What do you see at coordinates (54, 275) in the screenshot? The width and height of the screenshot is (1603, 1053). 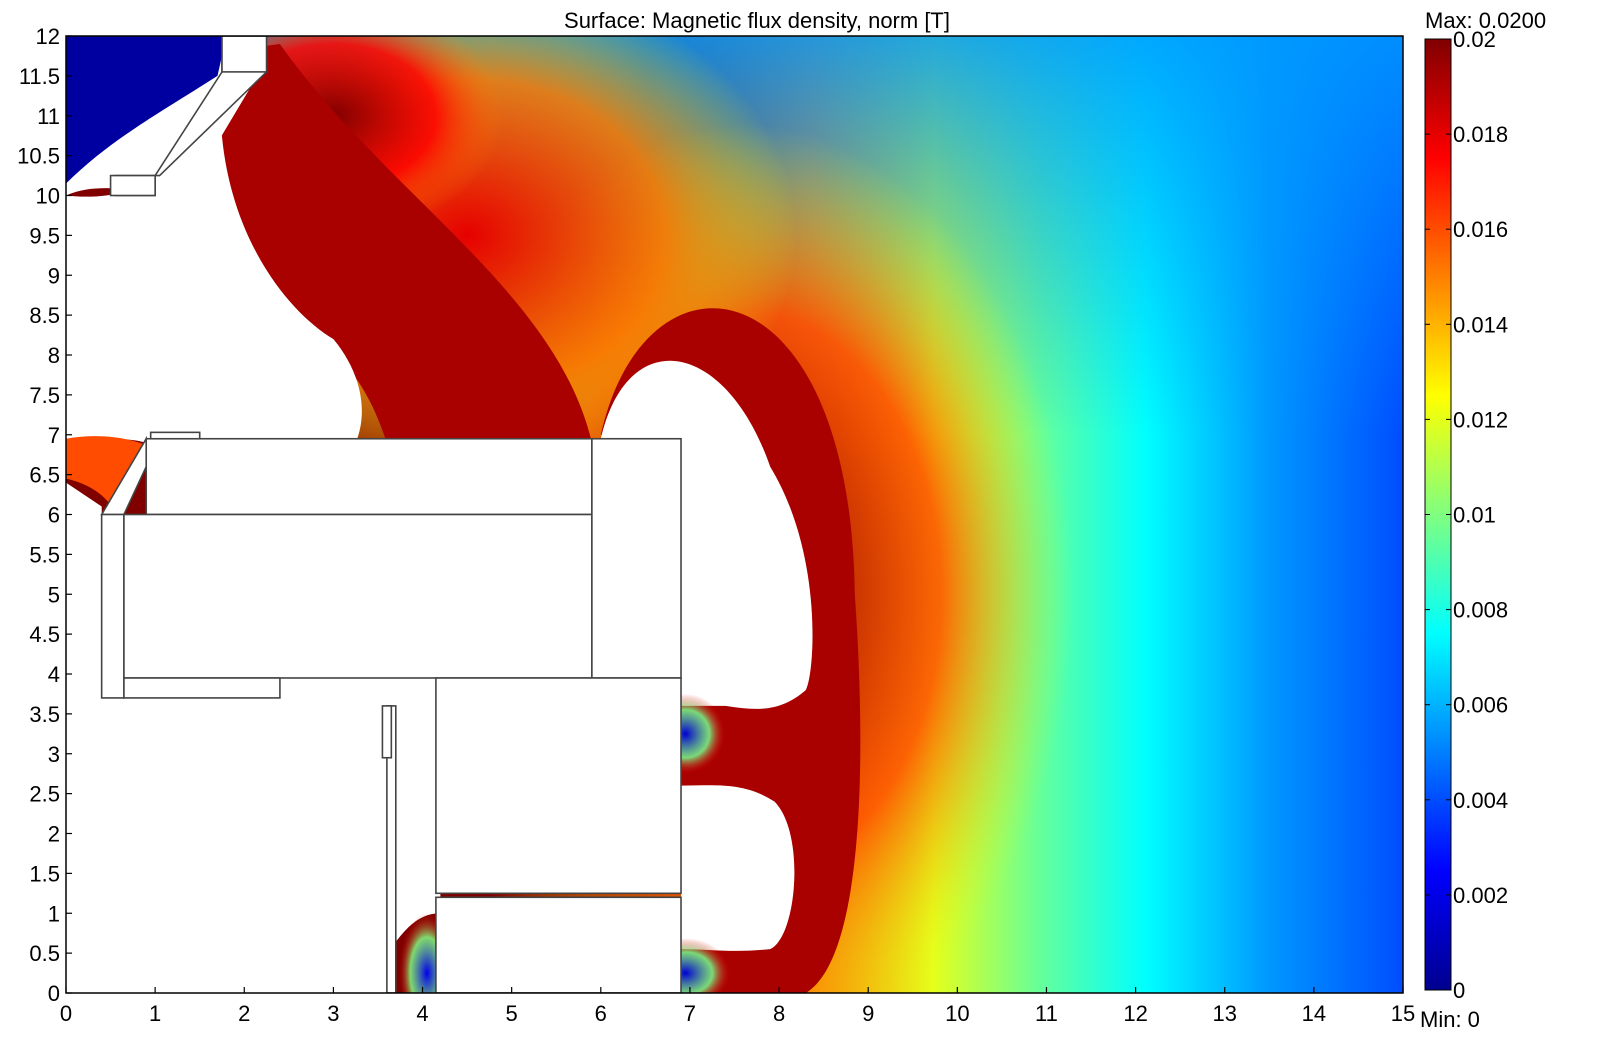 I see `y-tick-label: 9` at bounding box center [54, 275].